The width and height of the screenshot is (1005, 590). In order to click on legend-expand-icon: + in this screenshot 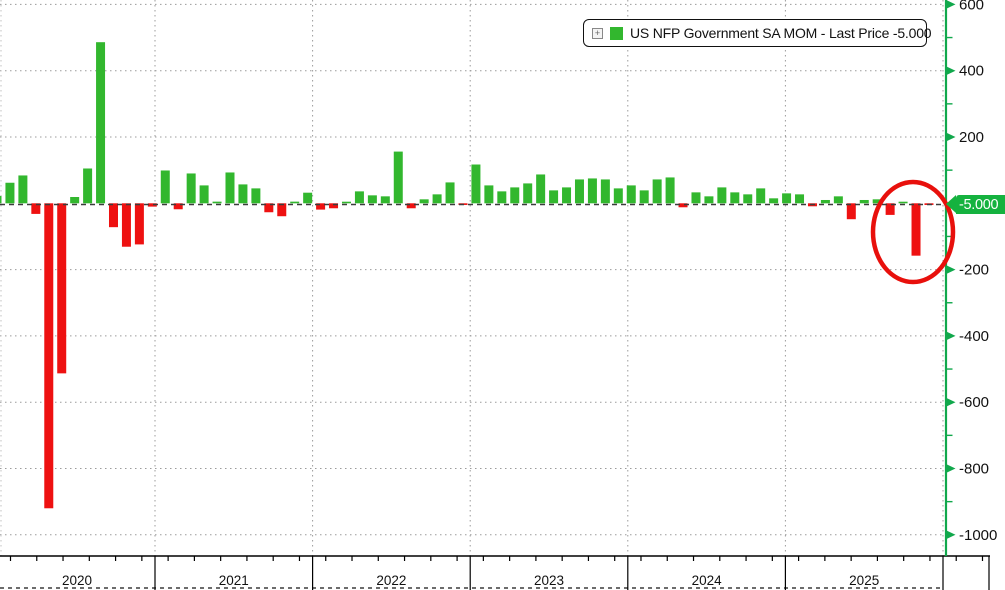, I will do `click(597, 33)`.